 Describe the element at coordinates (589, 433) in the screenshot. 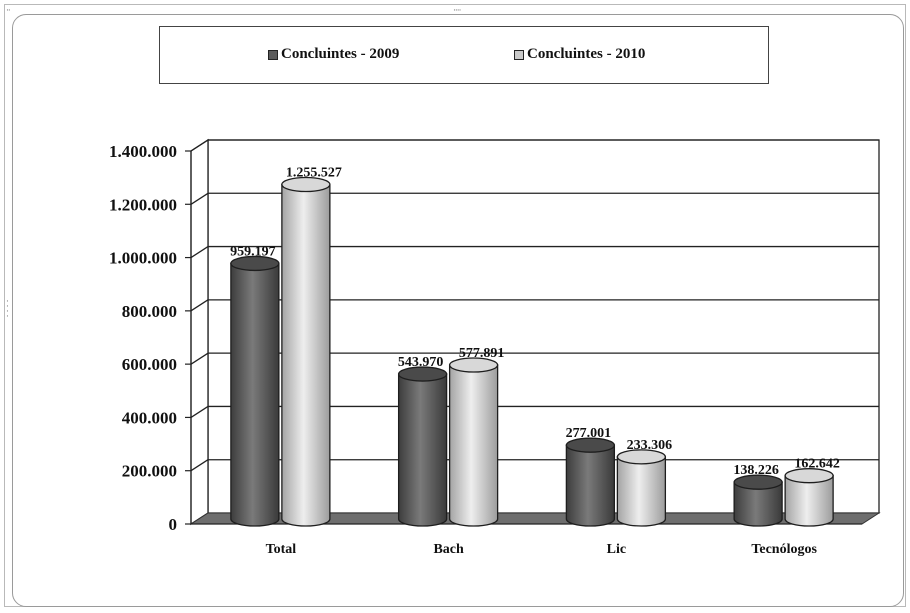

I see `data-label: 277.001` at that location.